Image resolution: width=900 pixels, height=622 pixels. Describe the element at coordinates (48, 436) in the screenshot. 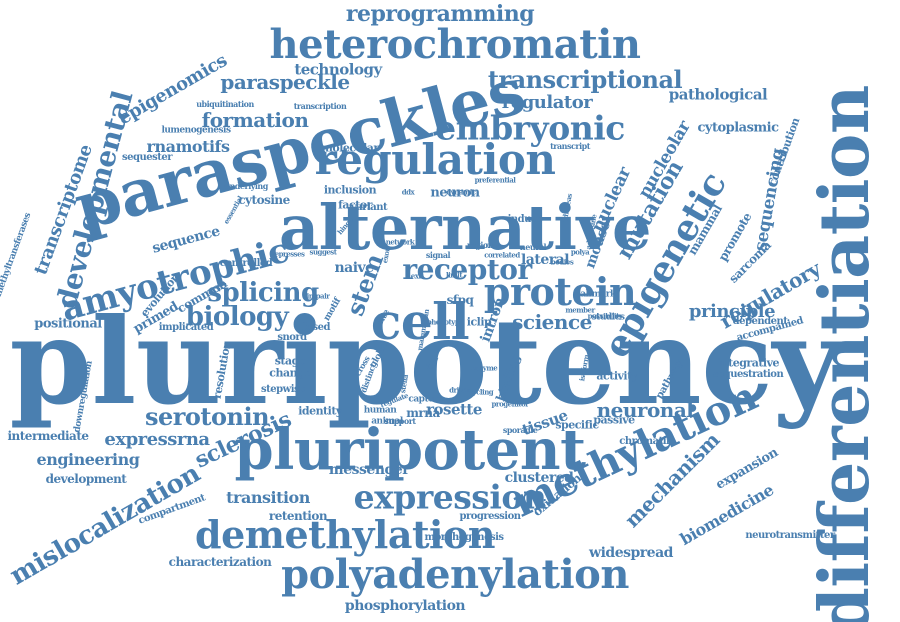

I see `word: intermediate` at that location.